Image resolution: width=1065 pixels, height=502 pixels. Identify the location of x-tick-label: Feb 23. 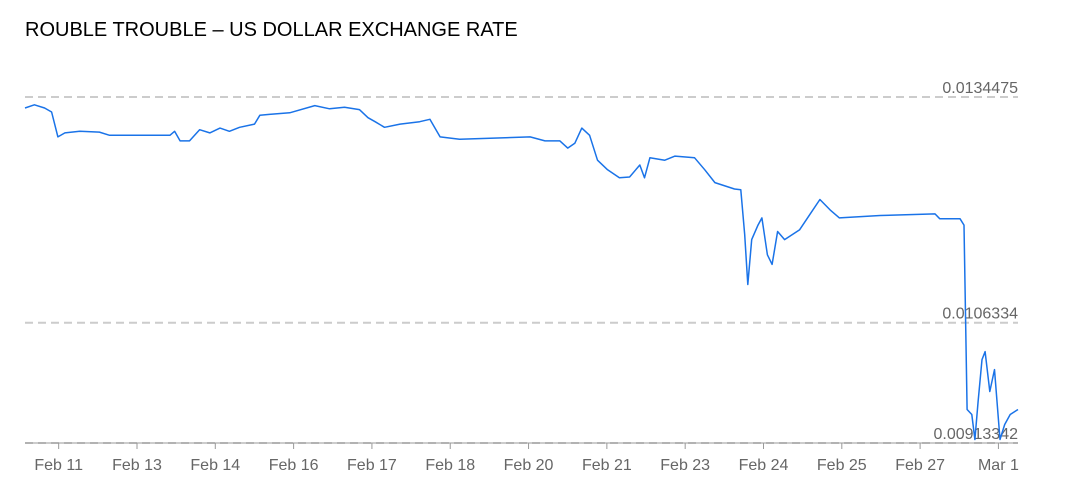
(685, 465).